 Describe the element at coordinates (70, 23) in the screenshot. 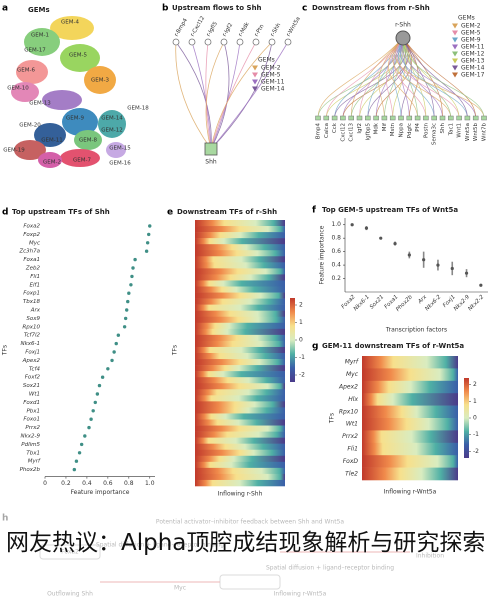

I see `cluster-label: GEM-4` at that location.